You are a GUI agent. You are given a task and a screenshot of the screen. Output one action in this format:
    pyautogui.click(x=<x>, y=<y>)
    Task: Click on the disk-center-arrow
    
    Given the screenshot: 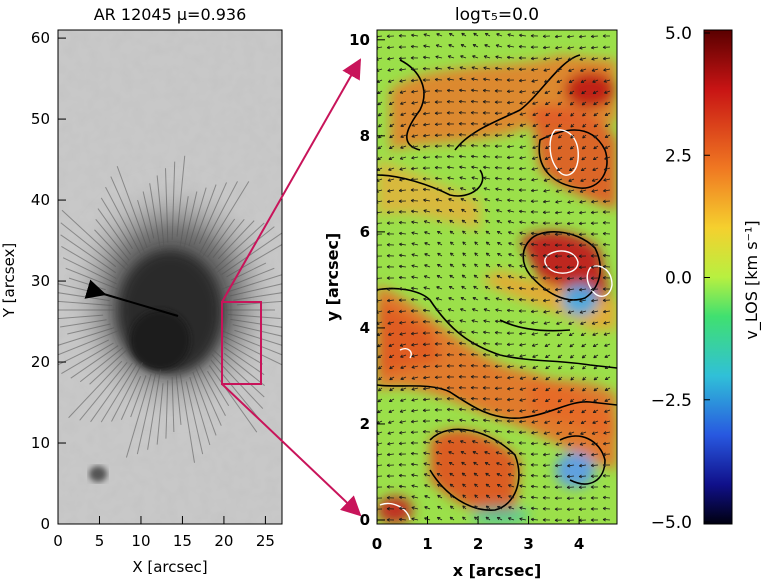 What is the action you would take?
    pyautogui.click(x=131, y=298)
    